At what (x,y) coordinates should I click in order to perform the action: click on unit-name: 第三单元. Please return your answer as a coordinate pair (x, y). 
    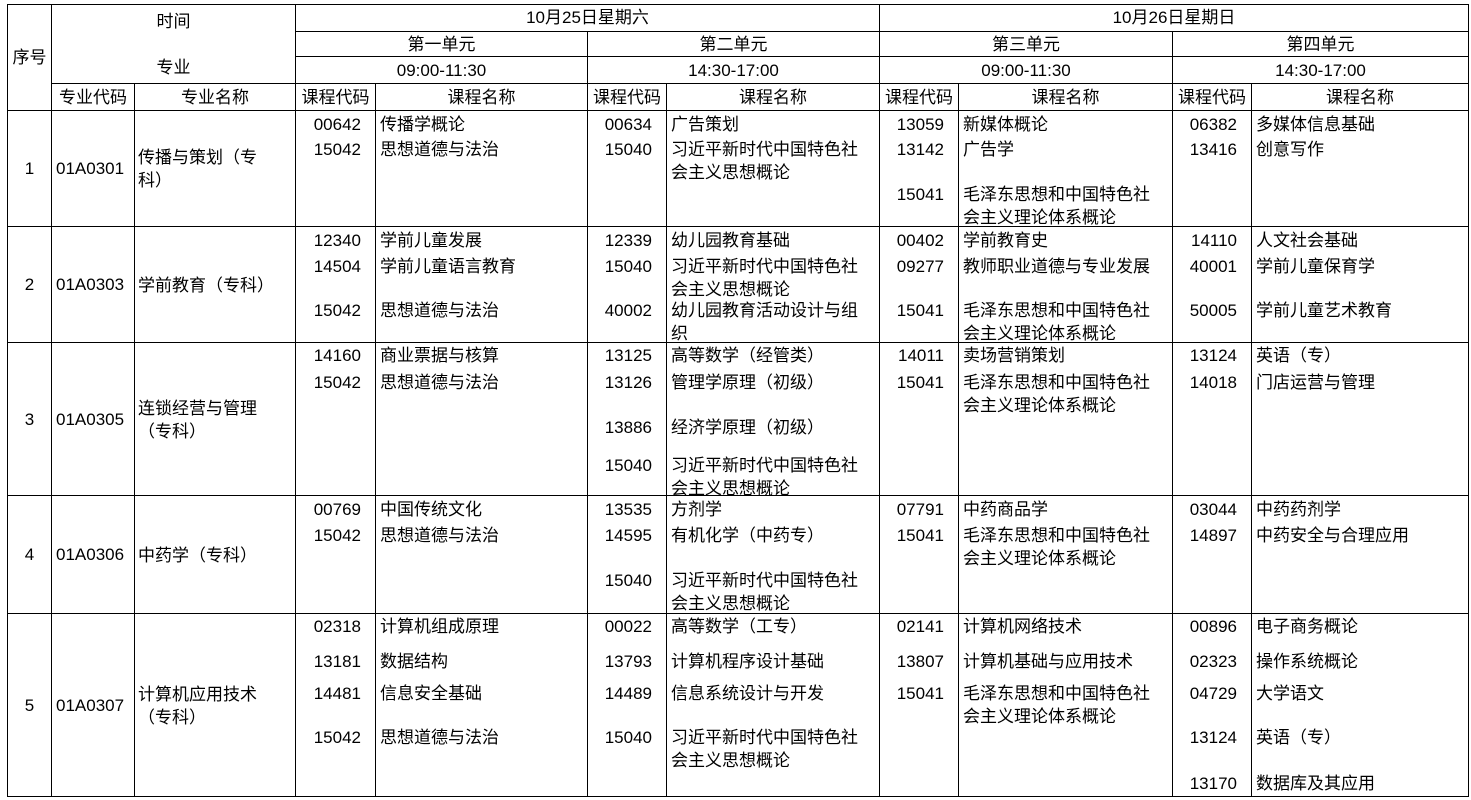
    Looking at the image, I should click on (1026, 44).